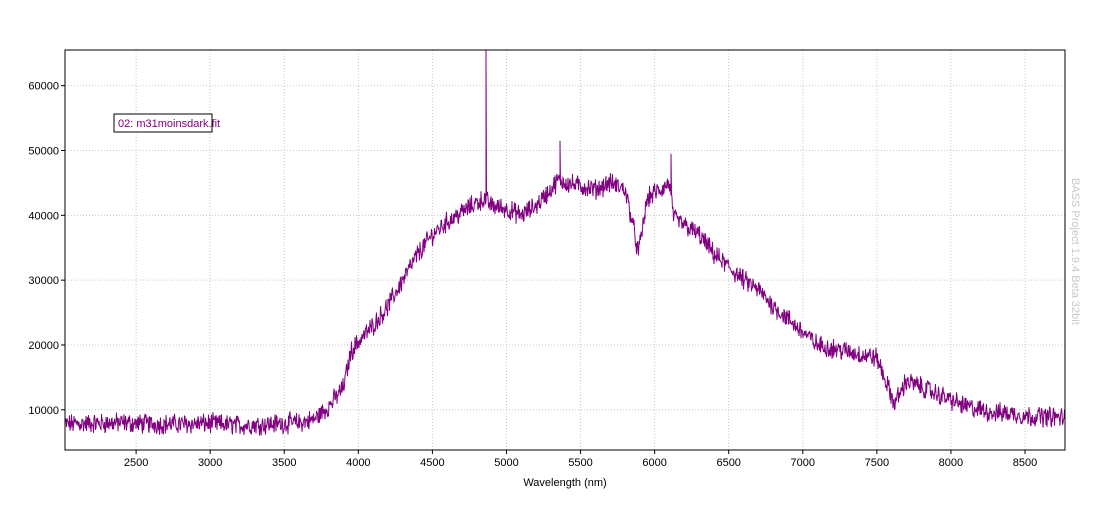  What do you see at coordinates (43, 216) in the screenshot?
I see `y-tick-label: 40000` at bounding box center [43, 216].